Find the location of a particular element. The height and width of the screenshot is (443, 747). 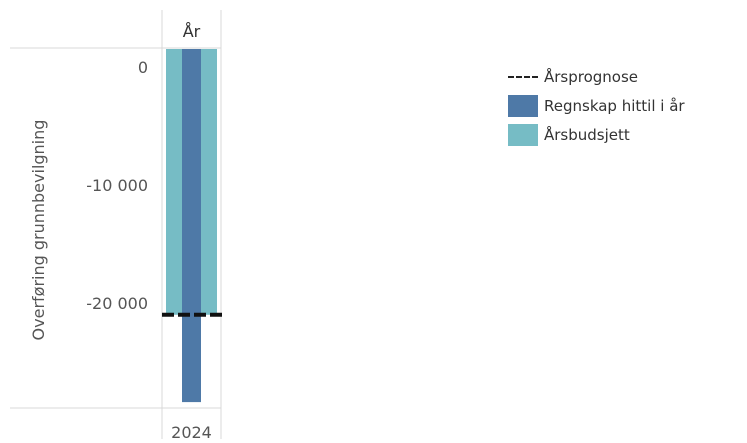

legend-swatch-budget is located at coordinates (523, 134).